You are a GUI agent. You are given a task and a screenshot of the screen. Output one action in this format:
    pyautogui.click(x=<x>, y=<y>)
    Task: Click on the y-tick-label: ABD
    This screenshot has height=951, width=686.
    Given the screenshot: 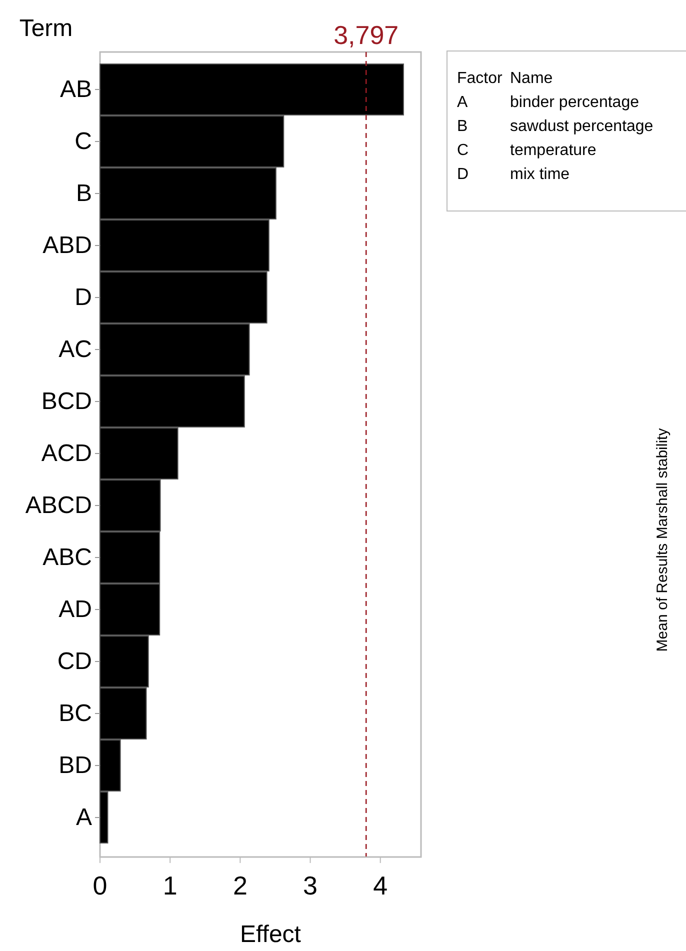 What is the action you would take?
    pyautogui.click(x=67, y=246)
    